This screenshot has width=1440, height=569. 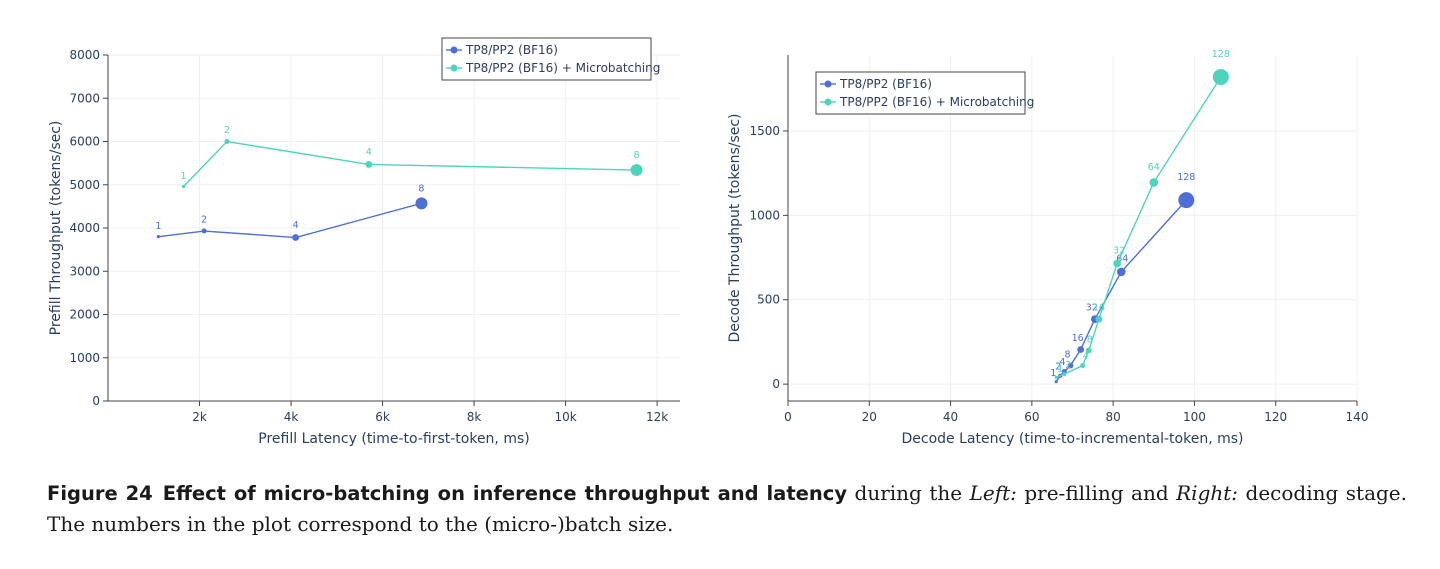 What do you see at coordinates (1096, 493) in the screenshot?
I see `caption-text-2: pre-filling and` at bounding box center [1096, 493].